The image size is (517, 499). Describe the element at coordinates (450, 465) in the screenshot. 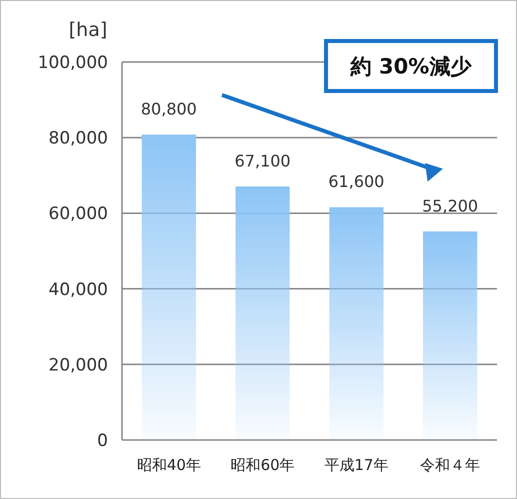

I see `x-tick-label: 令和４年` at that location.